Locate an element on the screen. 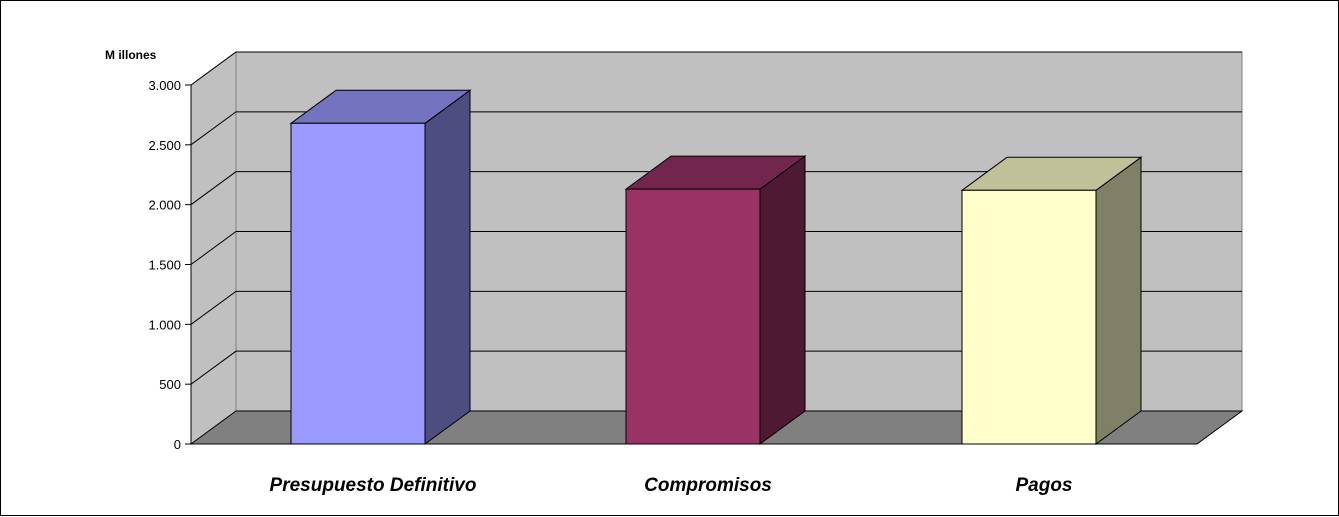 The width and height of the screenshot is (1339, 517). y-tick-label: 0 is located at coordinates (177, 444).